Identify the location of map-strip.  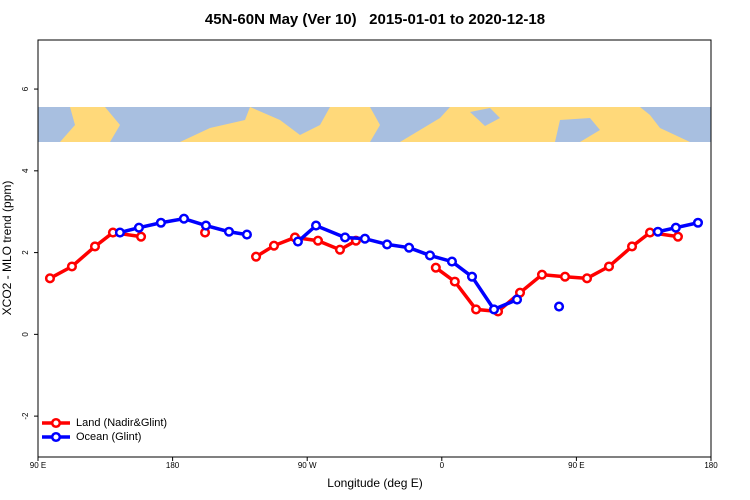
(374, 124).